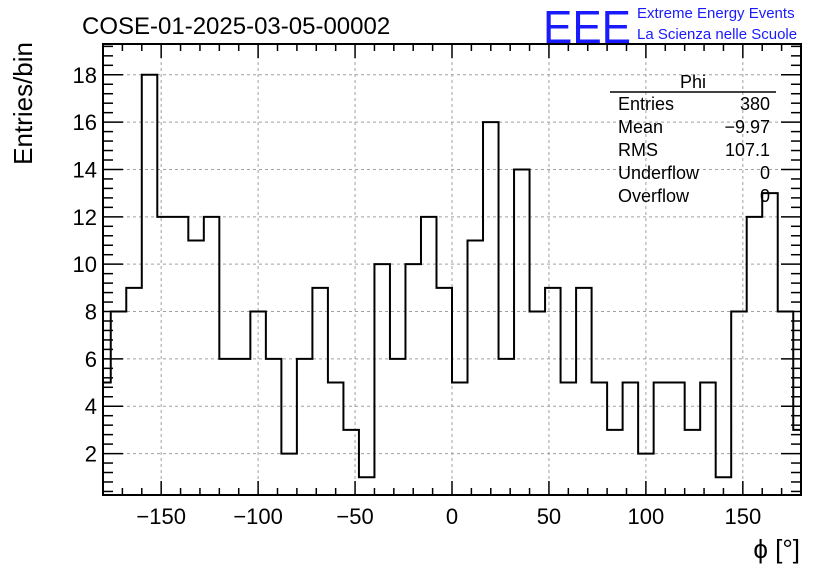 This screenshot has height=572, width=836. I want to click on y-tick-label: 10, so click(85, 264).